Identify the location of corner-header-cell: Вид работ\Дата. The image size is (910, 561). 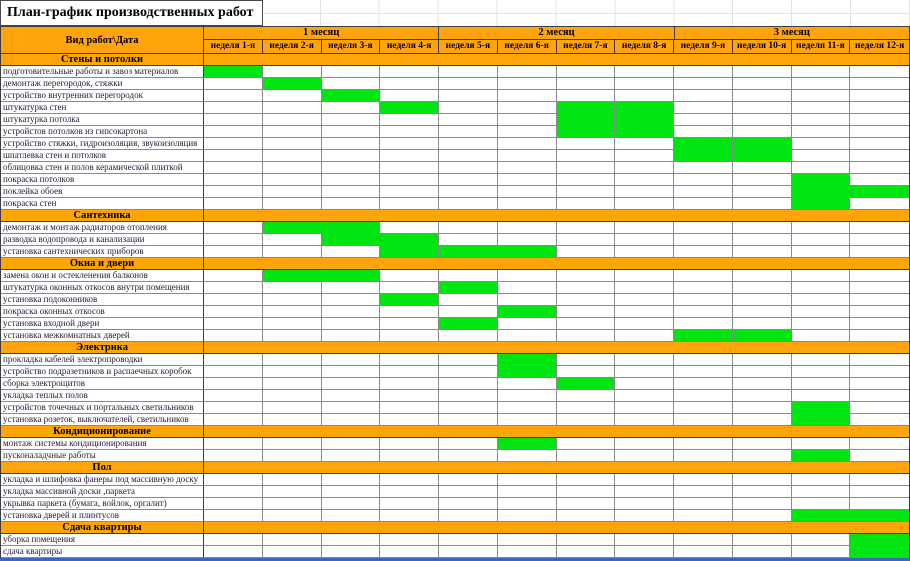
(102, 40).